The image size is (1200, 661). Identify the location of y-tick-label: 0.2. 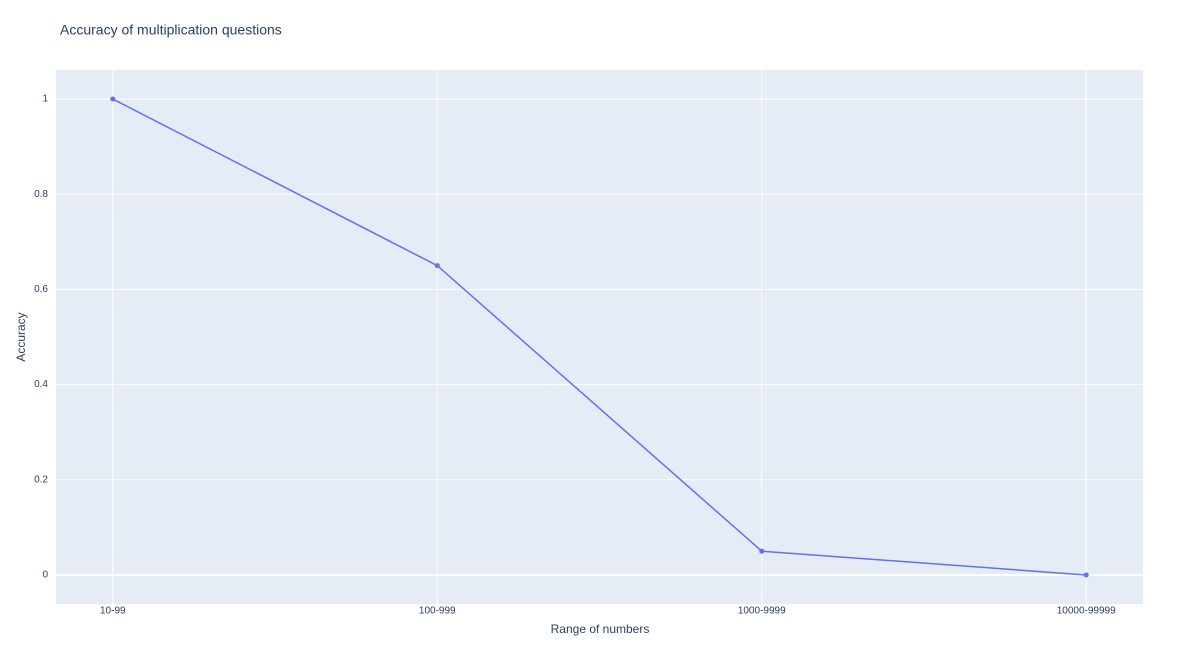
(41, 479).